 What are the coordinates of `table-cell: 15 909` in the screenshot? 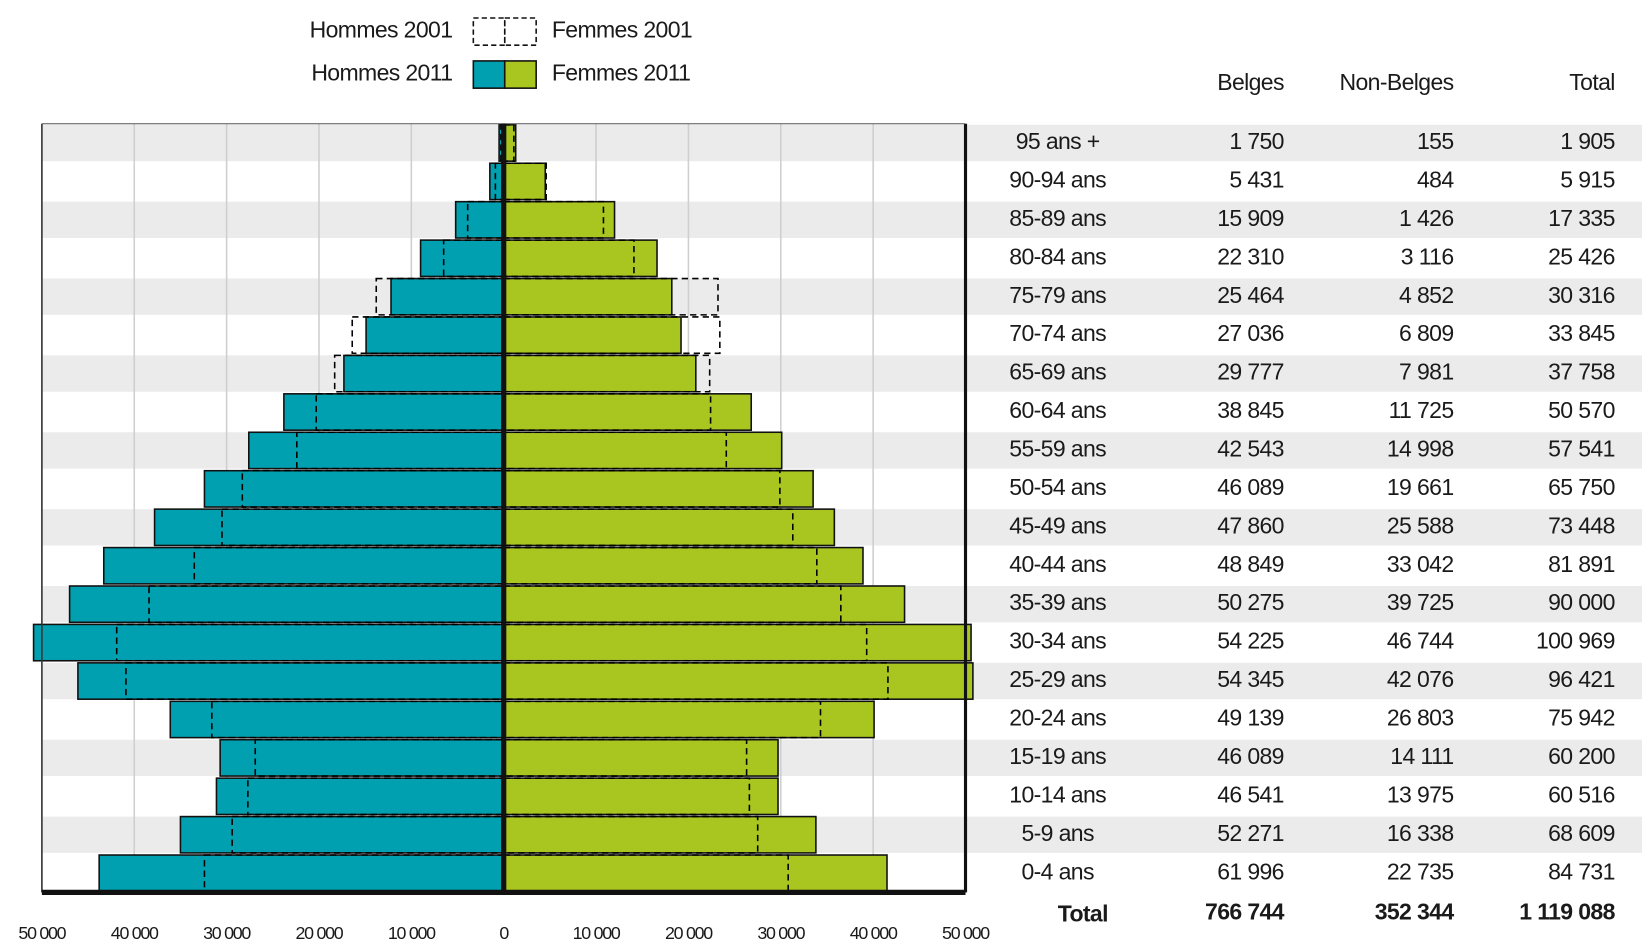 It's located at (1250, 218).